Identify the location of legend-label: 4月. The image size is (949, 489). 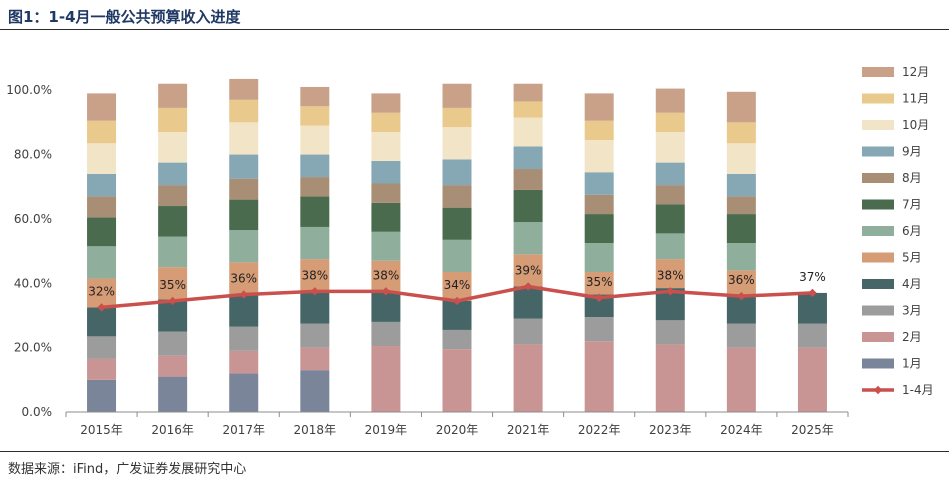
(912, 284).